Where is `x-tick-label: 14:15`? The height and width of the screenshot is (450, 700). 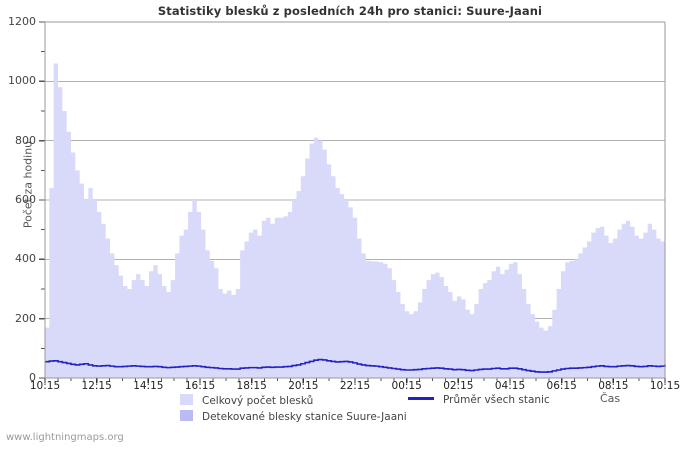 x-tick-label: 14:15 is located at coordinates (148, 386).